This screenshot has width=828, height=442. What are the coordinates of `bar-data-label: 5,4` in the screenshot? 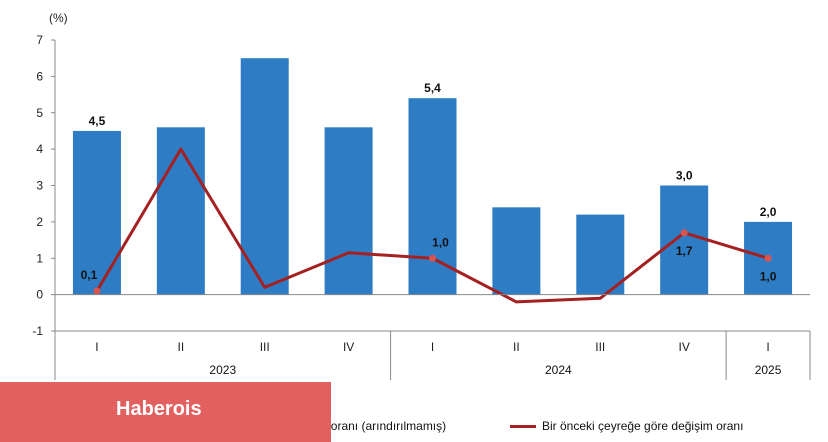 It's located at (432, 88).